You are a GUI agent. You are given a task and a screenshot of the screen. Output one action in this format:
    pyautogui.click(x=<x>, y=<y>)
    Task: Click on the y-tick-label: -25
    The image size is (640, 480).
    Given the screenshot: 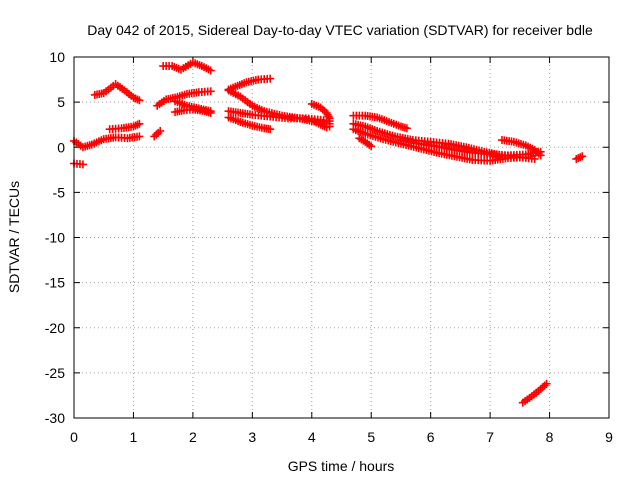 What is the action you would take?
    pyautogui.click(x=55, y=373)
    